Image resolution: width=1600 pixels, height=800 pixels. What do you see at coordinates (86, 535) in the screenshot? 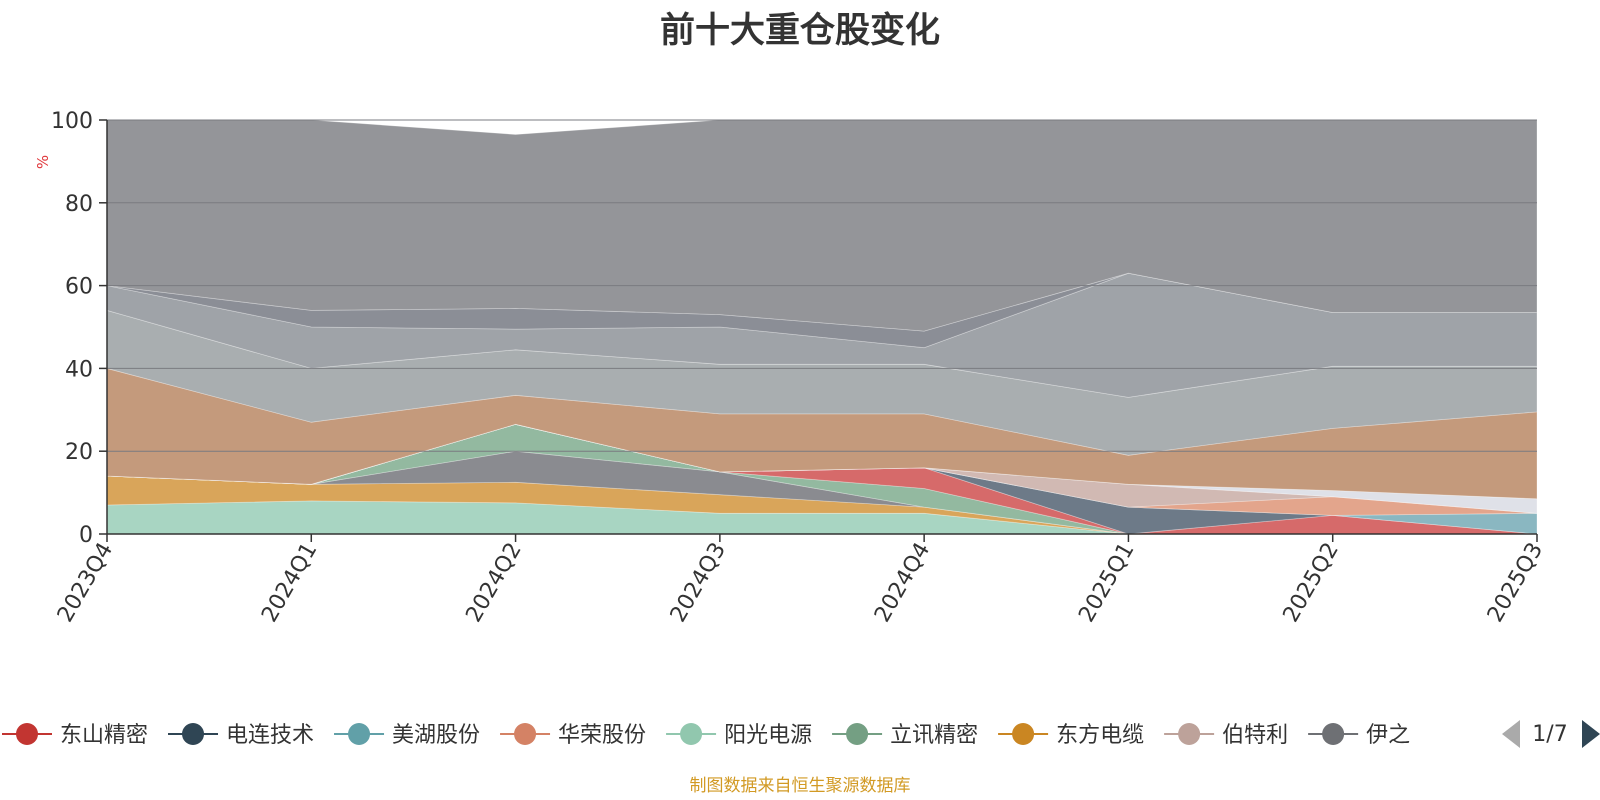
I see `y-tick-label: 0` at bounding box center [86, 535].